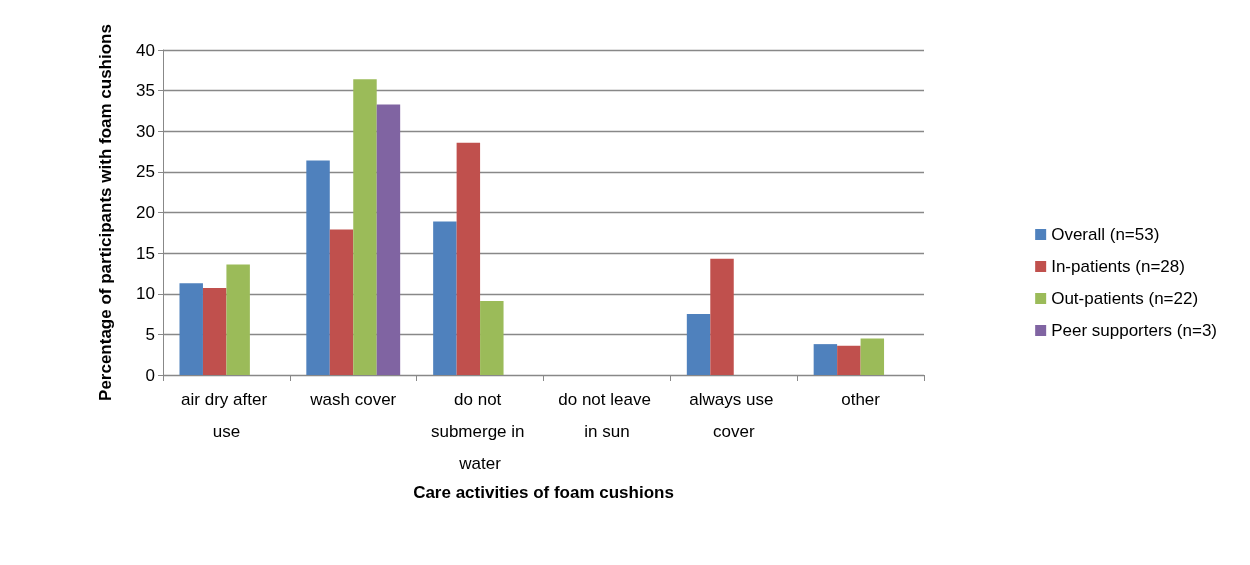  I want to click on y-tick-label: 0, so click(150, 375).